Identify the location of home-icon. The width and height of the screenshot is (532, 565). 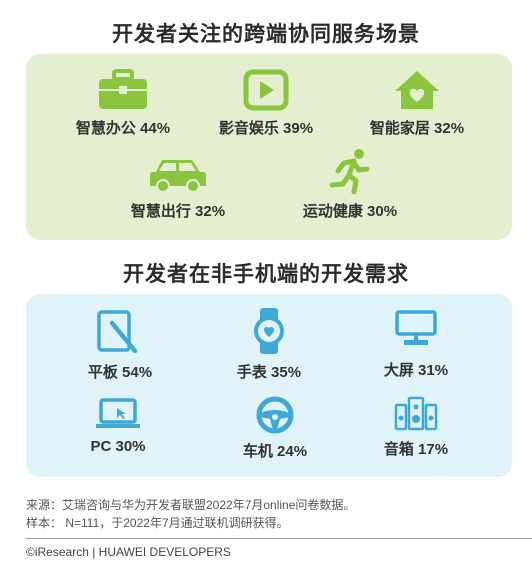
(417, 90).